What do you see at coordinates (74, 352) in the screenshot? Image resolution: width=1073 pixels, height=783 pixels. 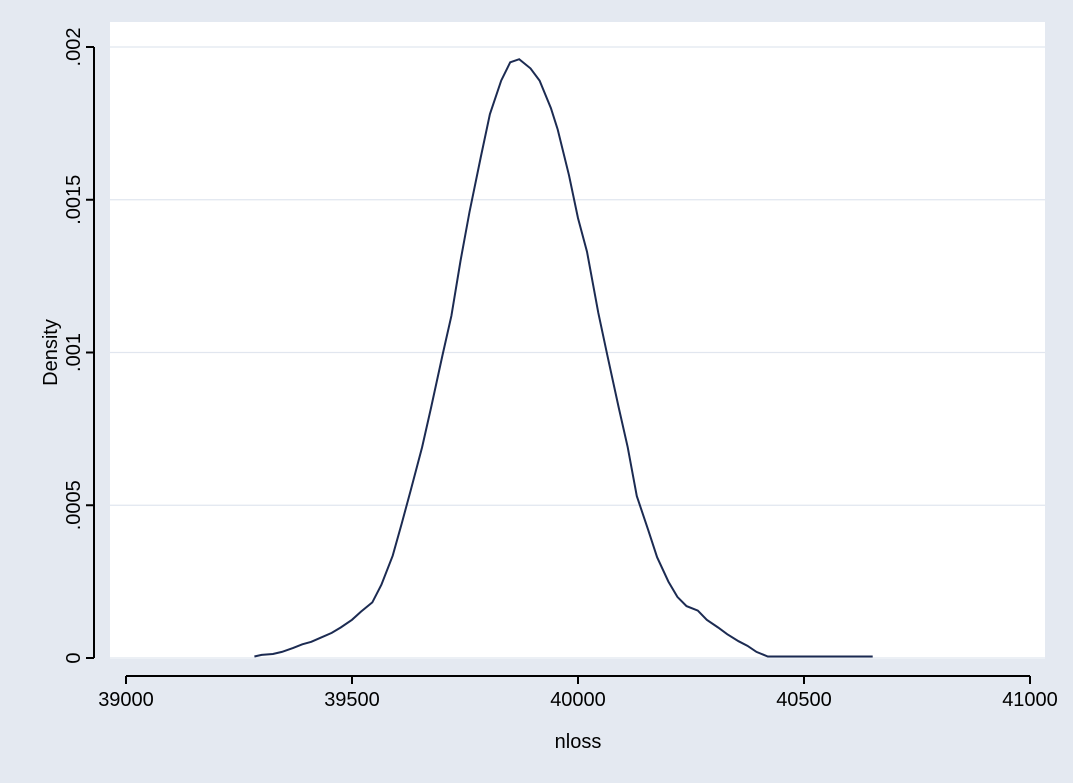 I see `y-tick-label-2: .001` at bounding box center [74, 352].